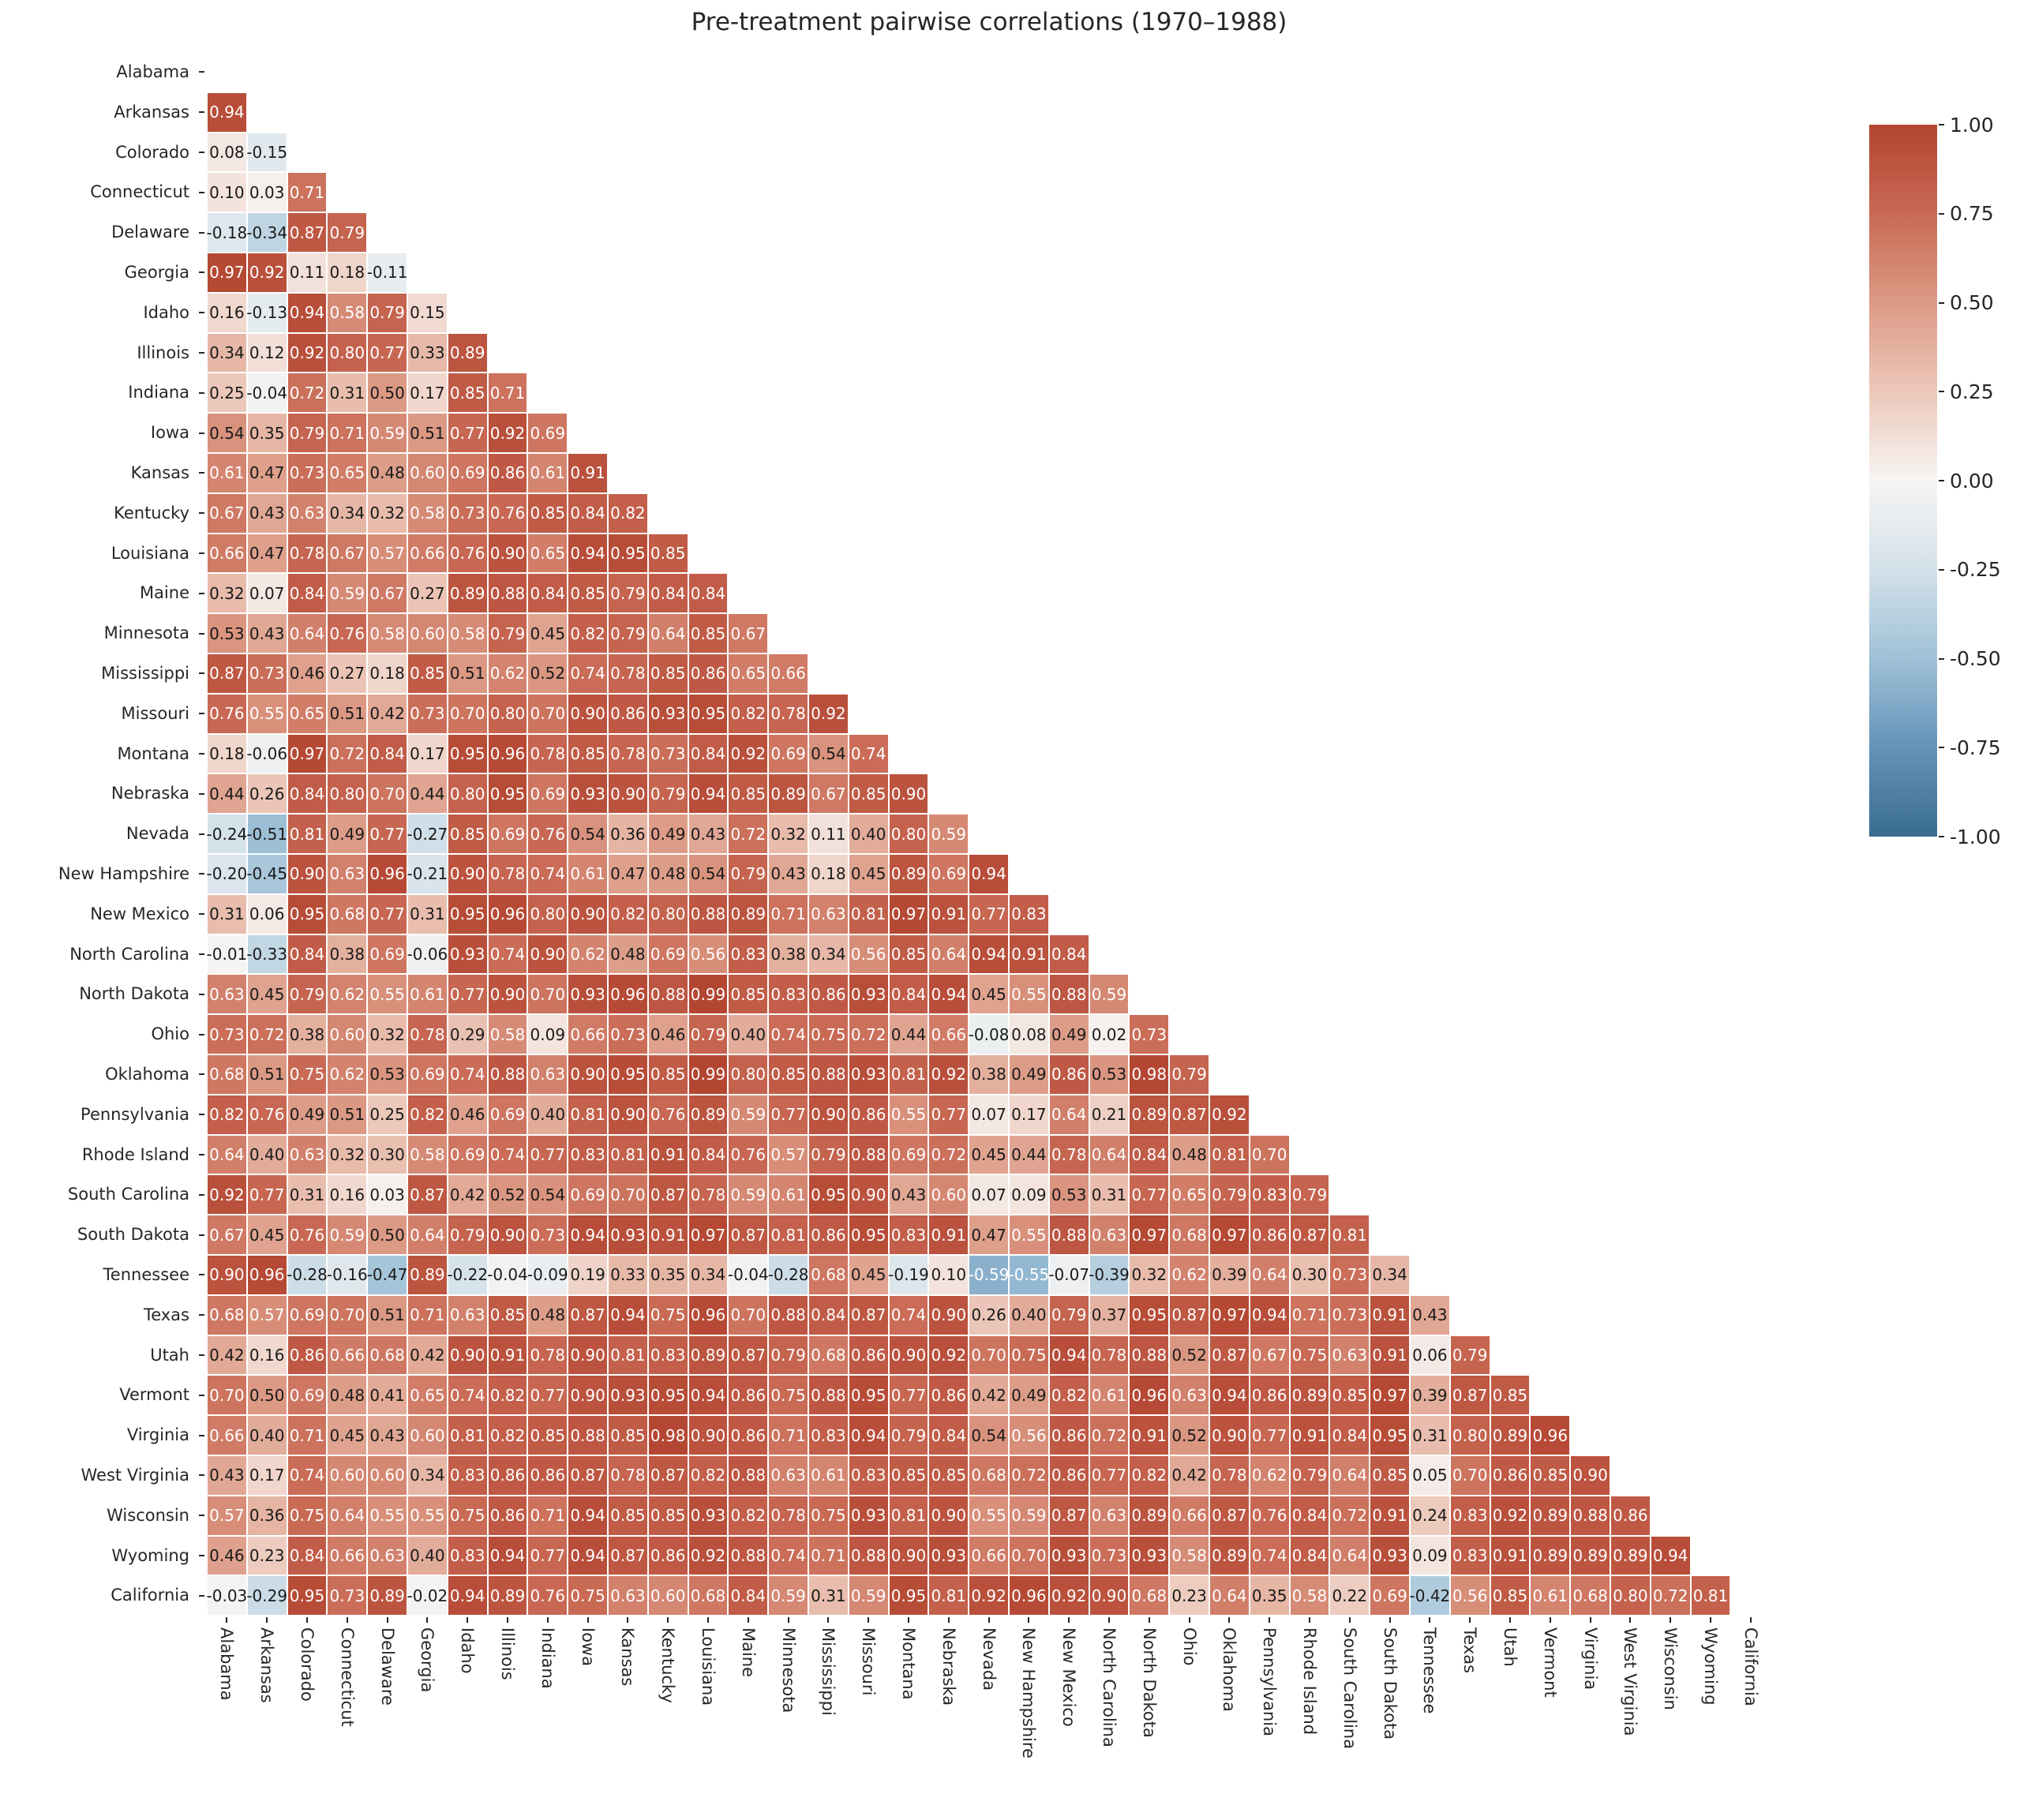 The image size is (2035, 1820). I want to click on colorbar-tick-label: 0.75, so click(1972, 214).